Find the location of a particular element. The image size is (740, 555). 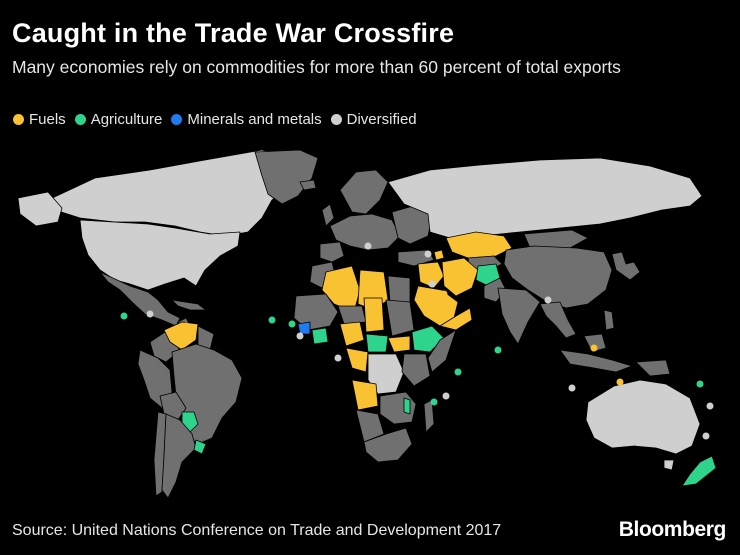

azerbaijan is located at coordinates (439, 255).